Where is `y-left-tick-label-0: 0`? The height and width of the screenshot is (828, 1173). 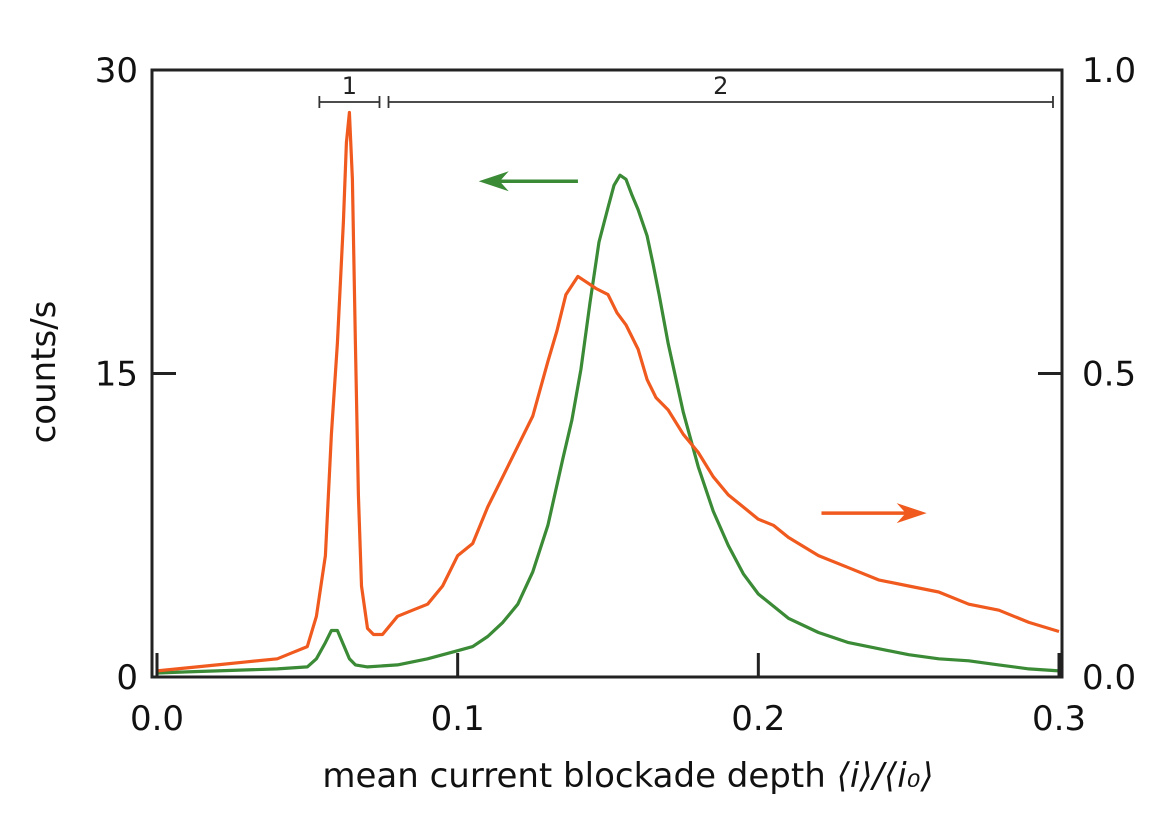 y-left-tick-label-0: 0 is located at coordinates (127, 678).